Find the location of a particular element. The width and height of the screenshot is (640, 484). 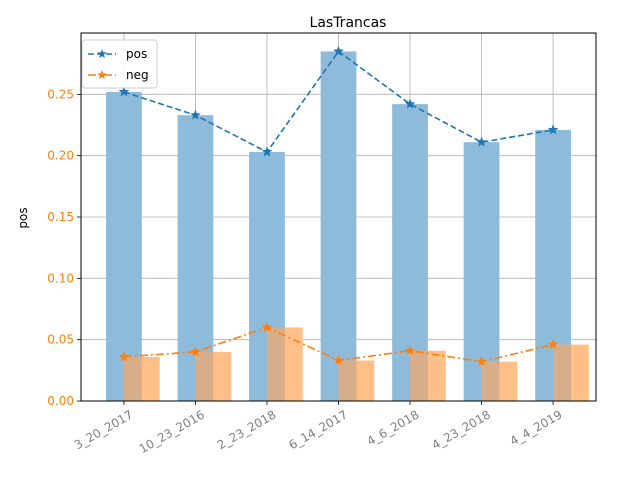

legend-marker-pos is located at coordinates (102, 54).